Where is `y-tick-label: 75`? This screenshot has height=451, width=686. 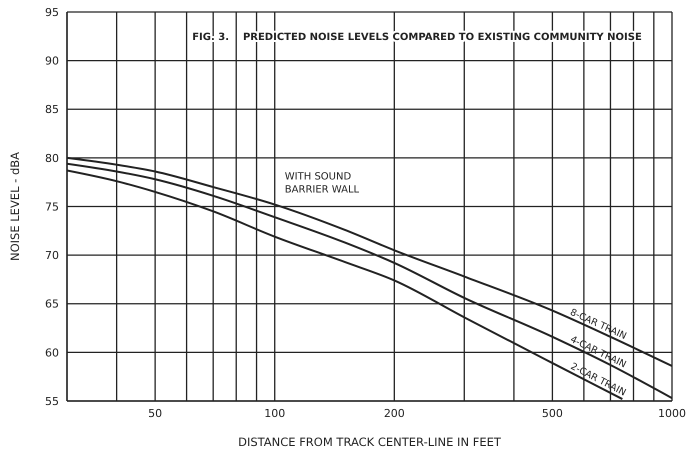 y-tick-label: 75 is located at coordinates (52, 207).